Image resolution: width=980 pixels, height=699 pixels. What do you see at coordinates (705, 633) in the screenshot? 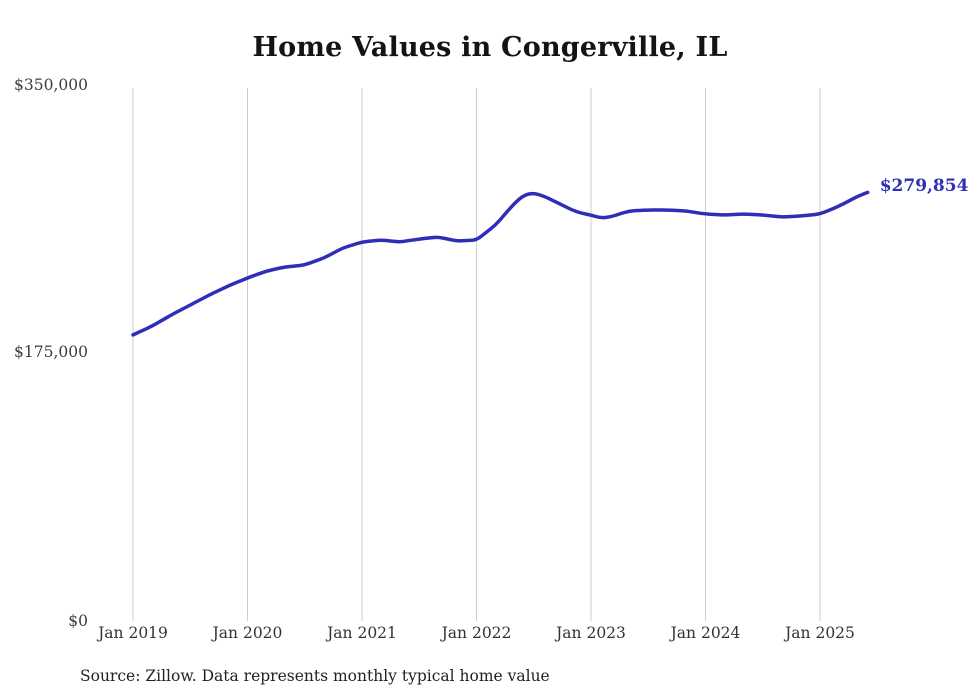
I see `x-axis-tick-jan-2024: Jan 2024` at bounding box center [705, 633].